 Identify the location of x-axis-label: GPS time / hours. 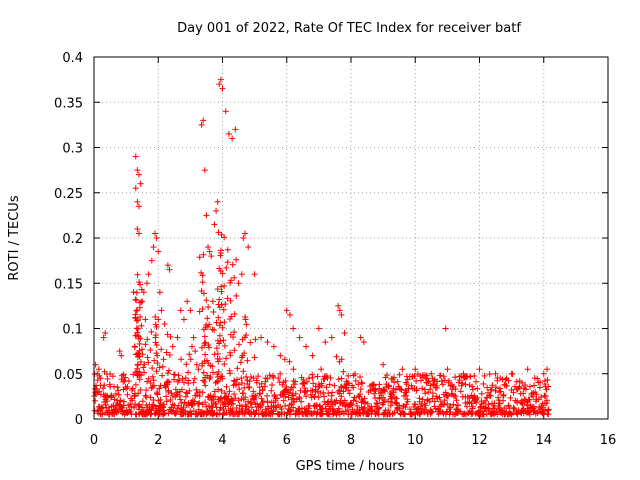
(350, 466).